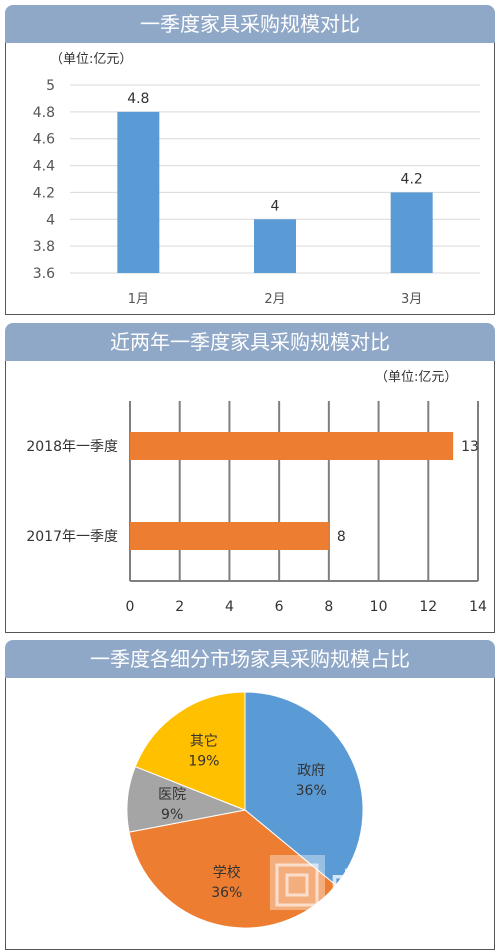 This screenshot has height=952, width=500. Describe the element at coordinates (44, 140) in the screenshot. I see `y-tick-label: 4.6` at that location.